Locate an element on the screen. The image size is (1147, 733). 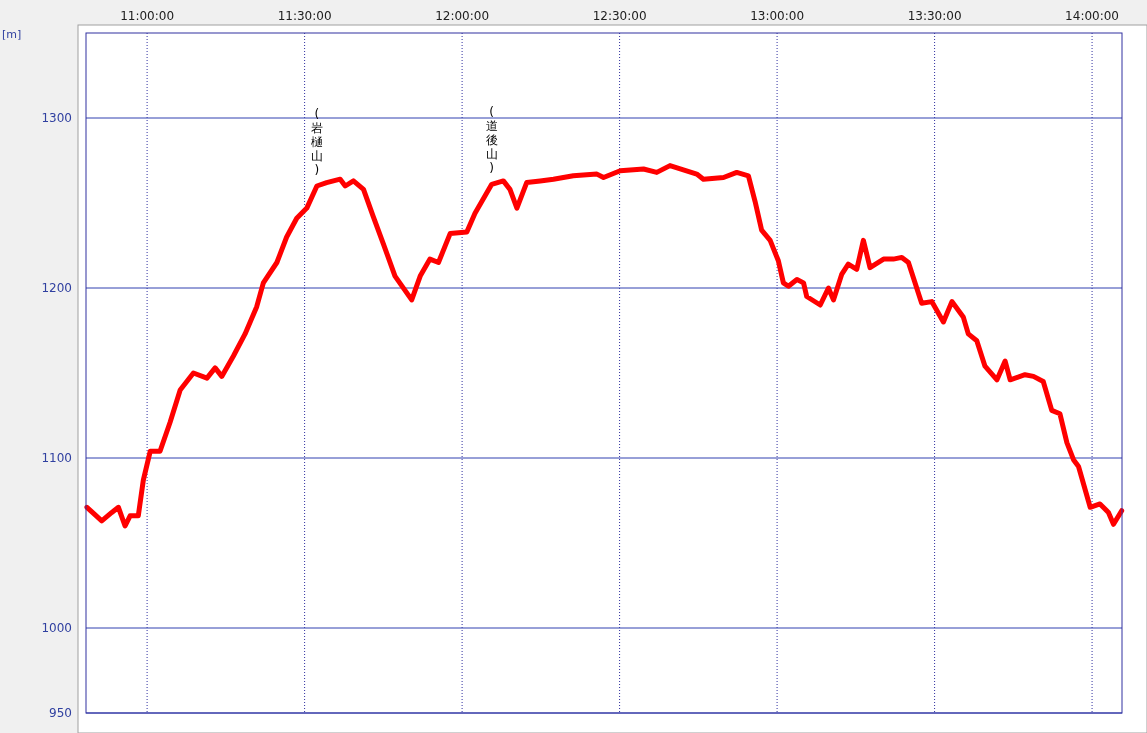
x-tick-label: 12:00:00 is located at coordinates (462, 16).